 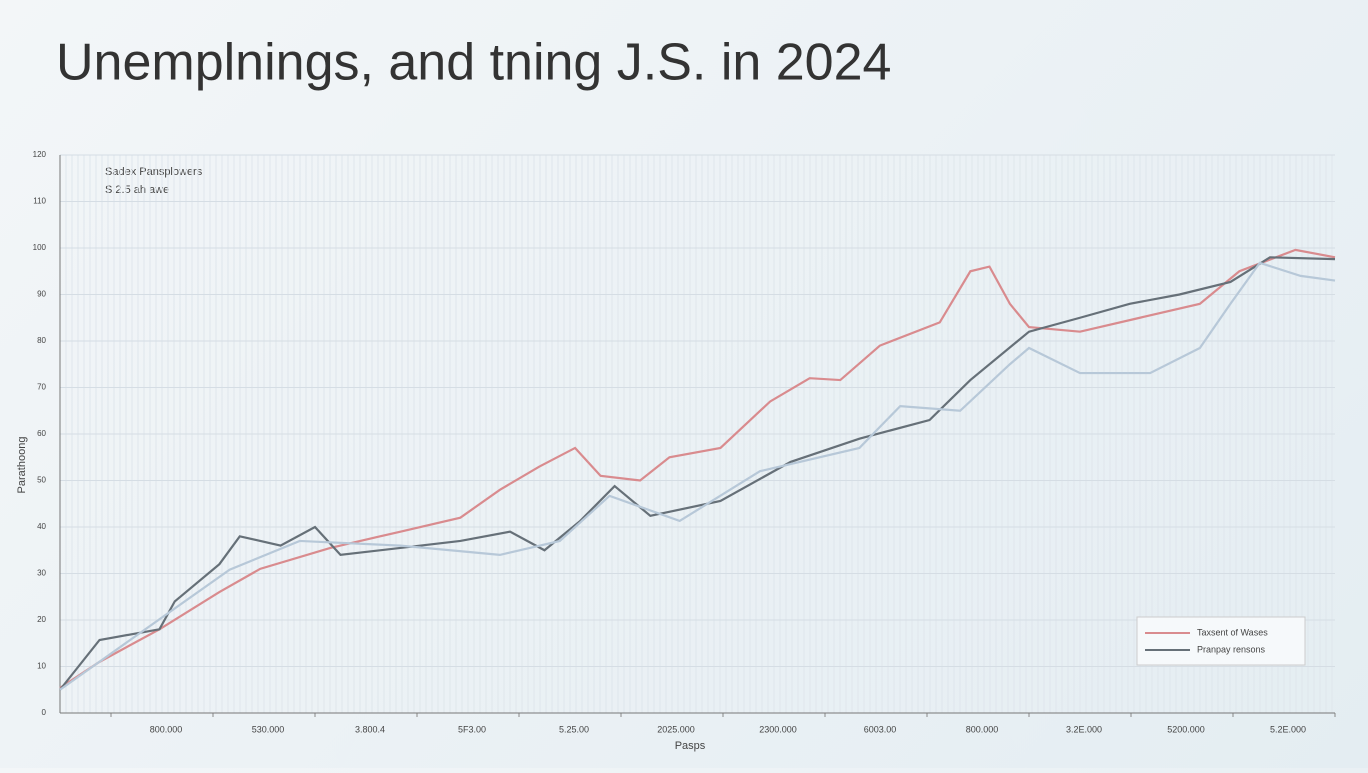 I want to click on y-axis-label: Parathoong, so click(x=22, y=465).